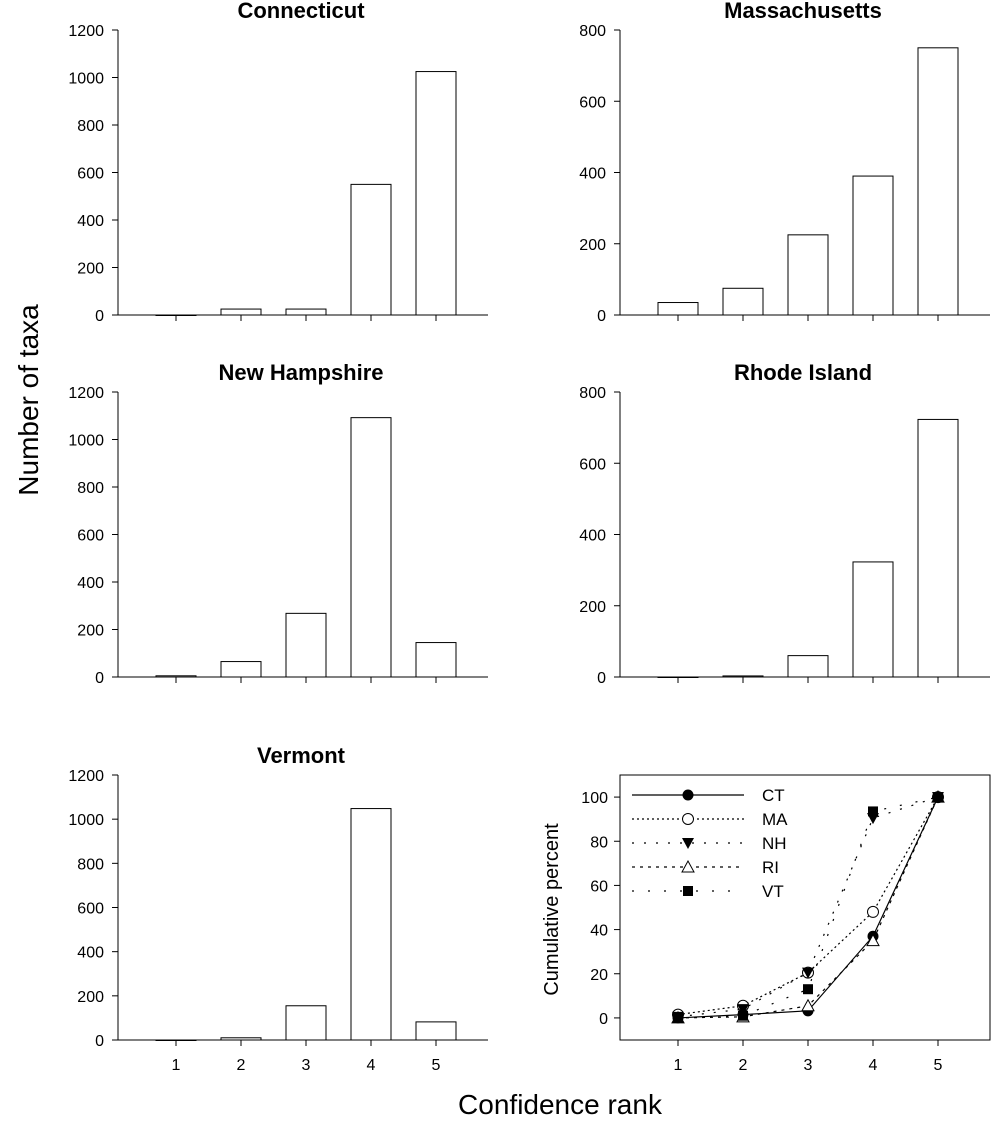  I want to click on legend-label-CT: CT, so click(773, 795).